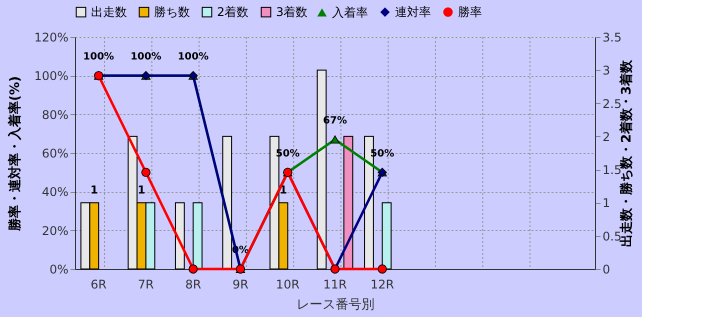 The height and width of the screenshot is (333, 703). Describe the element at coordinates (109, 12) in the screenshot. I see `legend-label: 出走数` at that location.